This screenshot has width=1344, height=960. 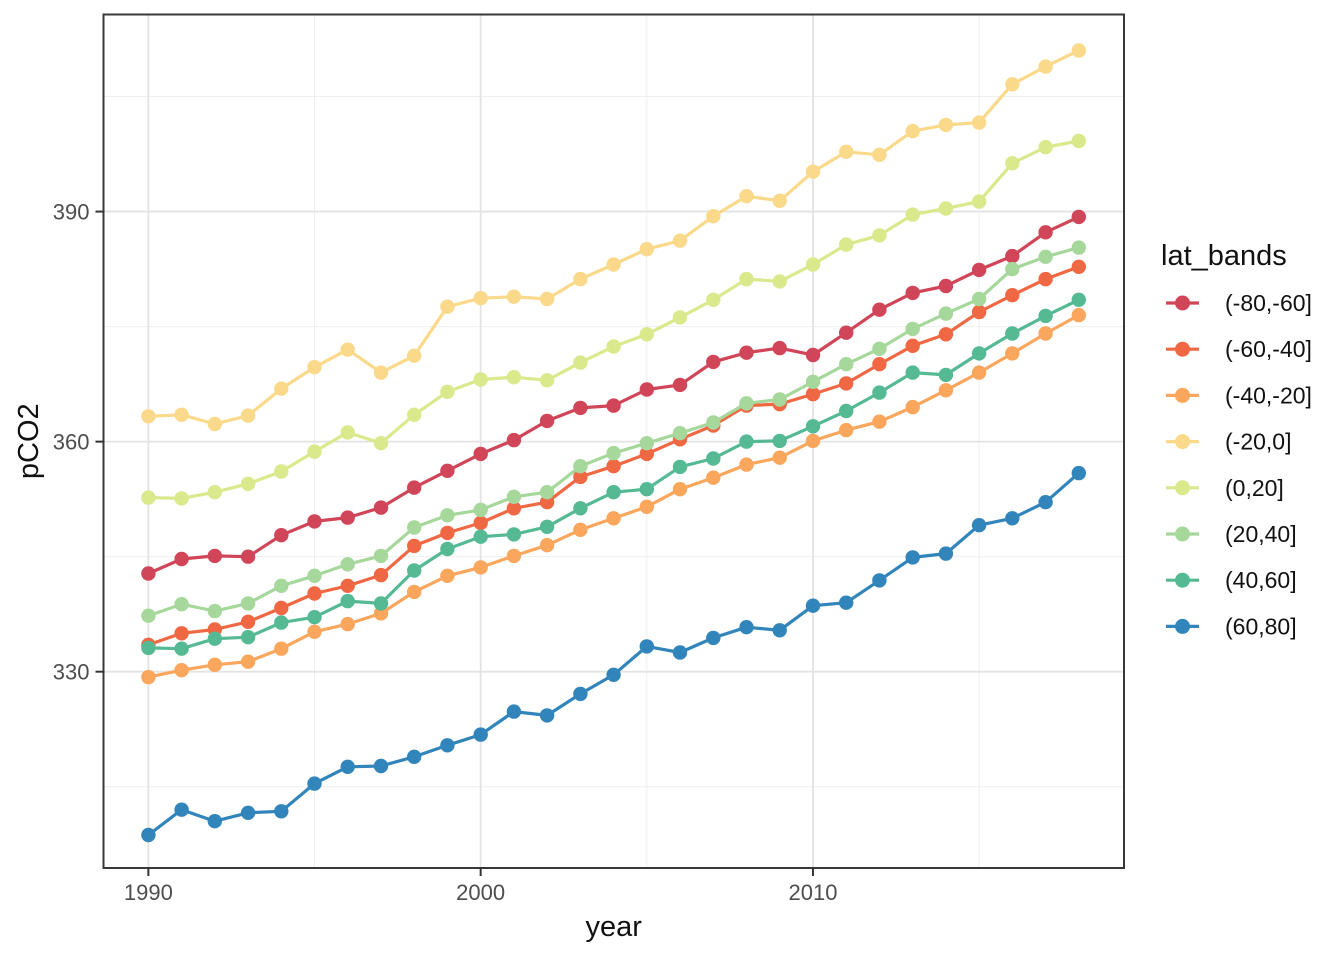 I want to click on legend-entry: (60,80], so click(x=1231, y=626).